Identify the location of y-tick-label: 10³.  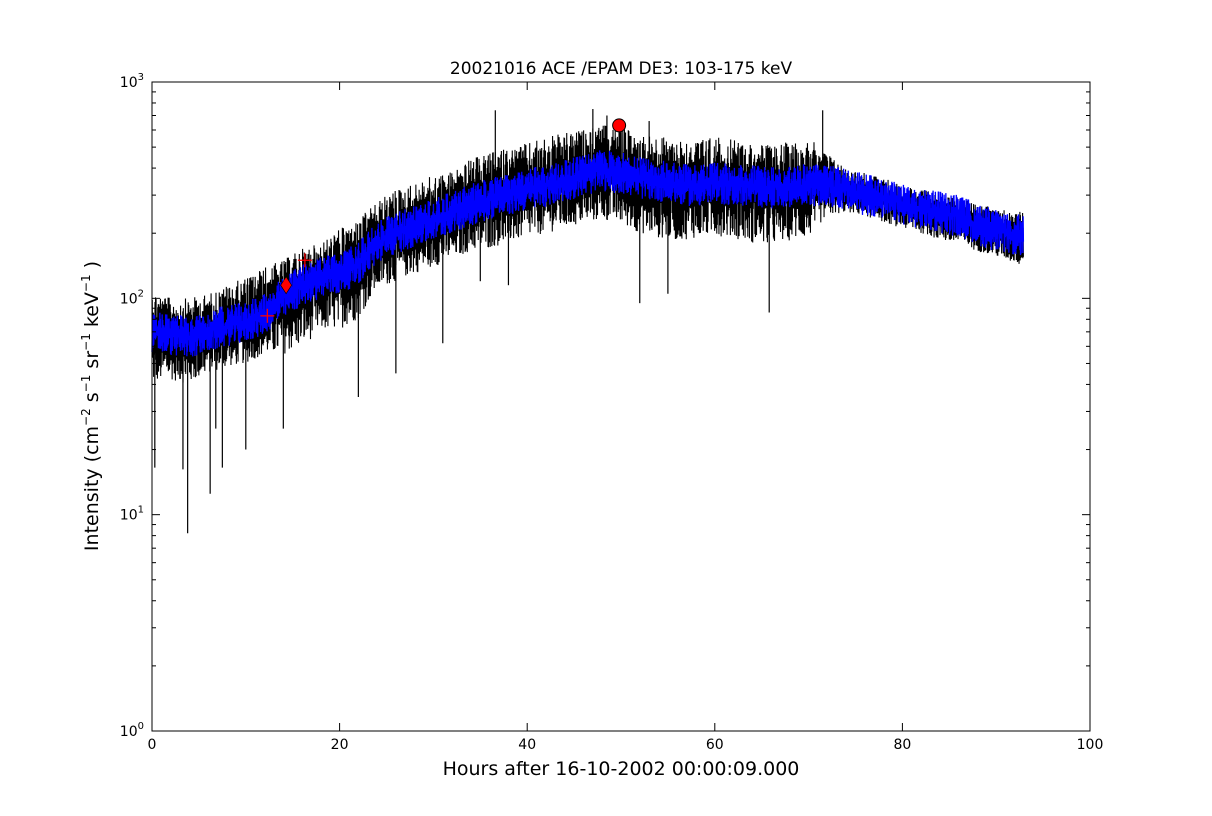
(132, 81).